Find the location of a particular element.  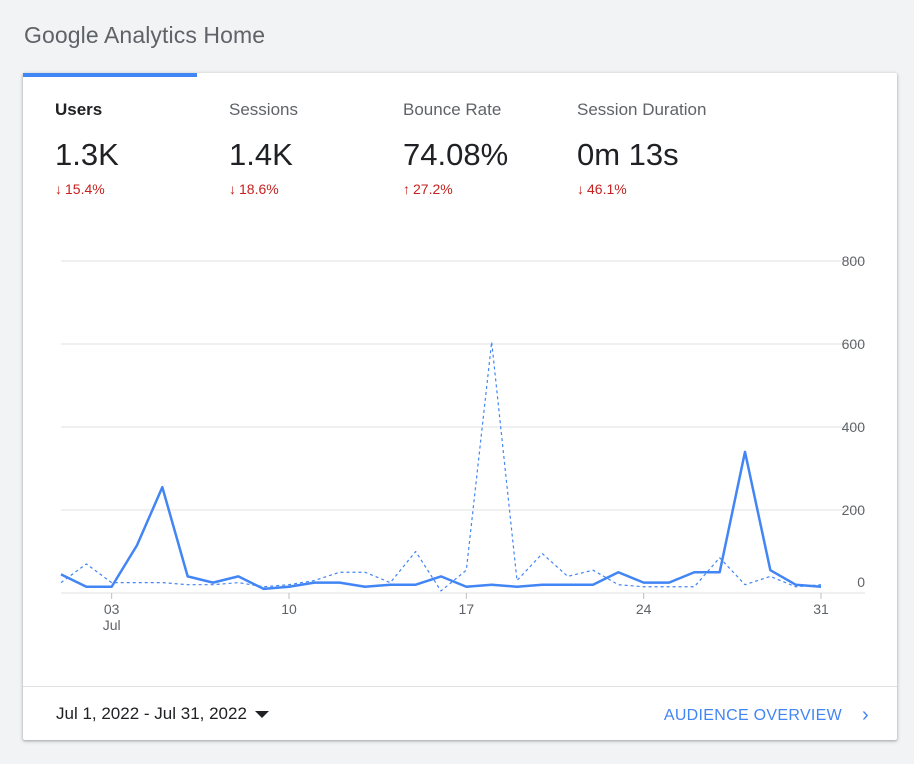

metric-change-value: 46.1% is located at coordinates (607, 189).